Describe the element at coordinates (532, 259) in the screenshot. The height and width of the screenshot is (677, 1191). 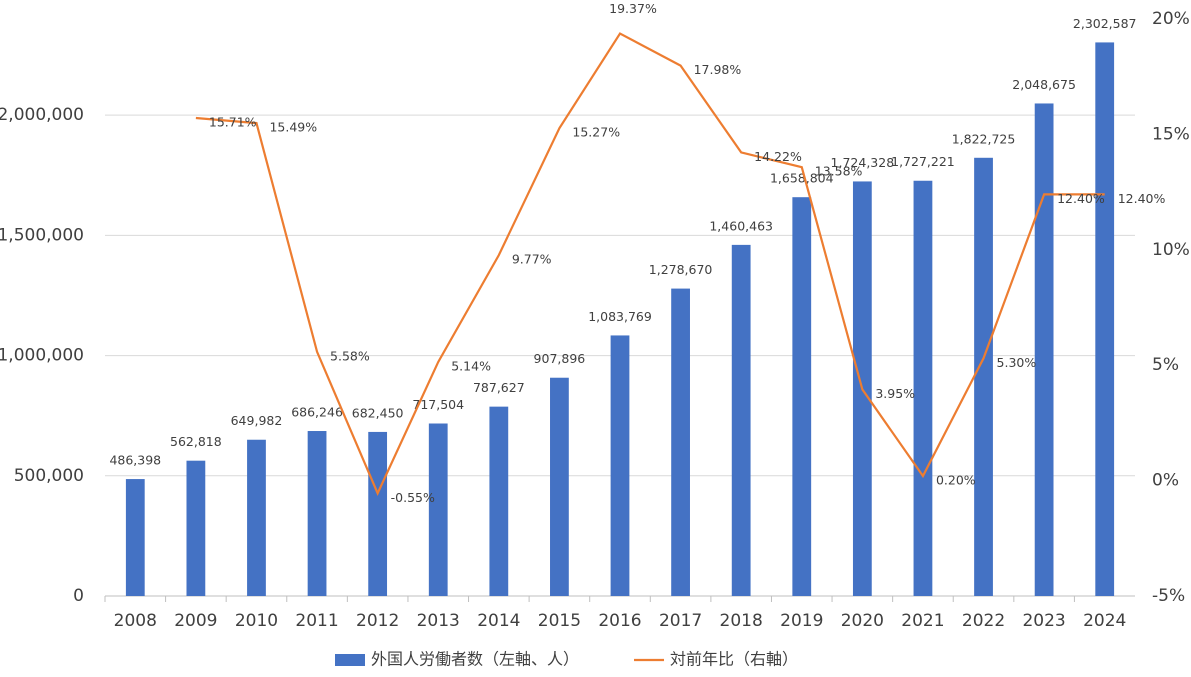
I see `line-value-label: 9.77%` at that location.